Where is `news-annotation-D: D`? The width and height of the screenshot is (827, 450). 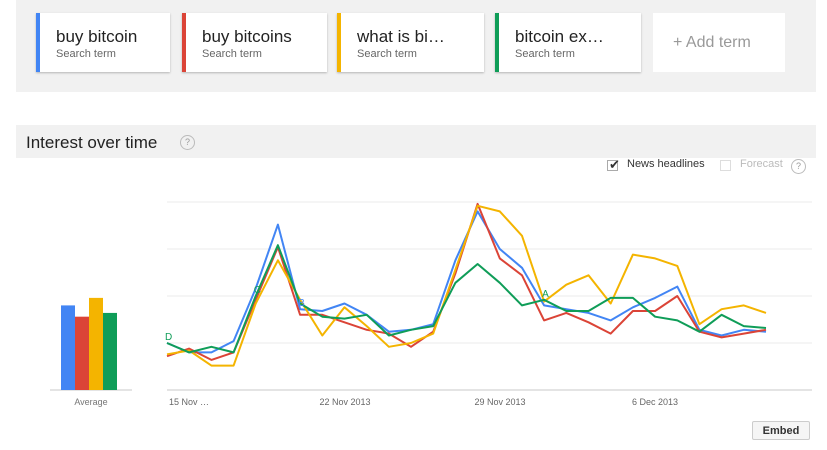
news-annotation-D: D is located at coordinates (168, 337).